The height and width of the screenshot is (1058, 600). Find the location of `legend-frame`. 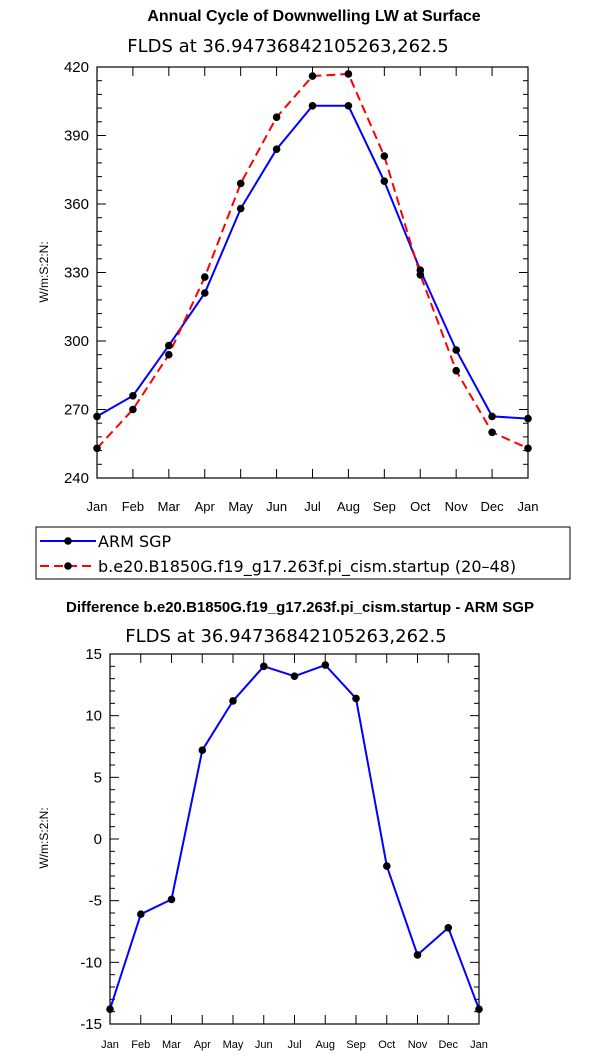

legend-frame is located at coordinates (303, 553).